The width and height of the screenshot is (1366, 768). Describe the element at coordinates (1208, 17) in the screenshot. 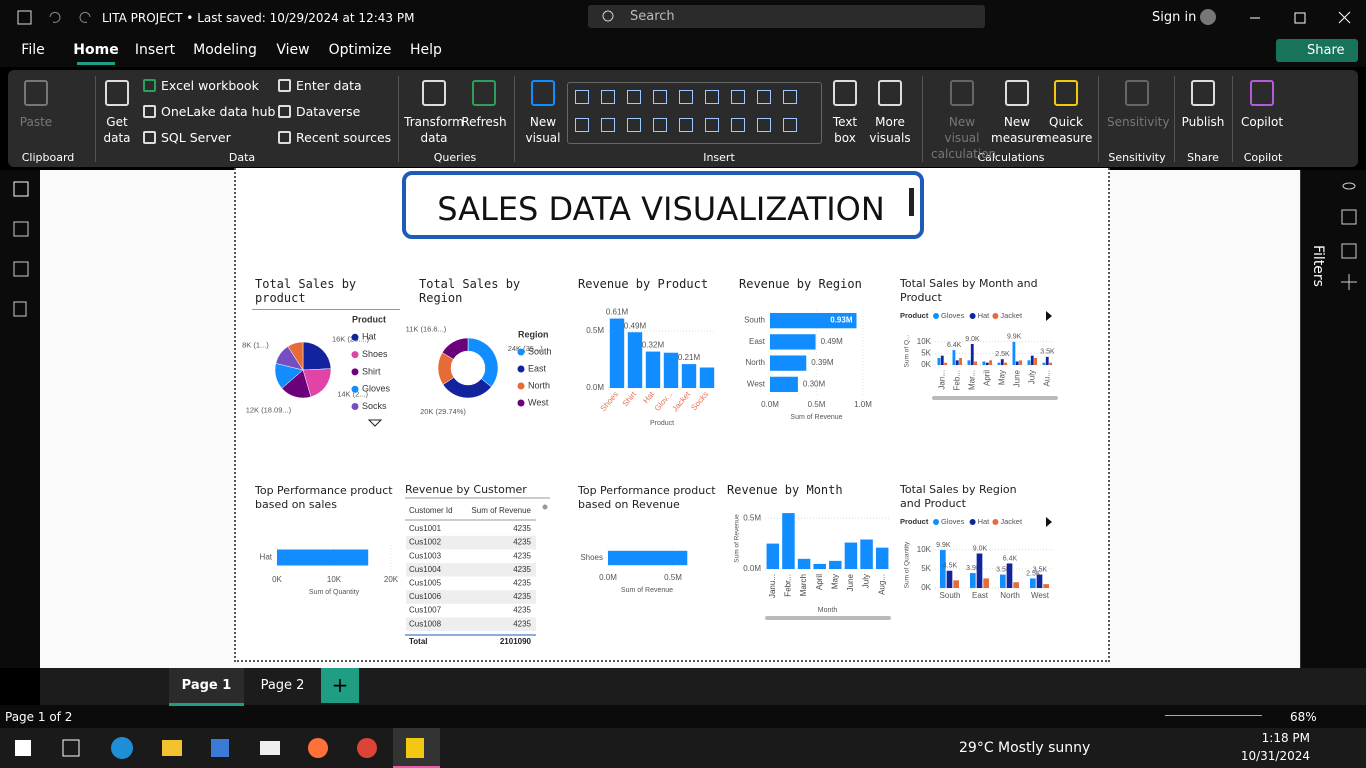

I see `avatar` at that location.